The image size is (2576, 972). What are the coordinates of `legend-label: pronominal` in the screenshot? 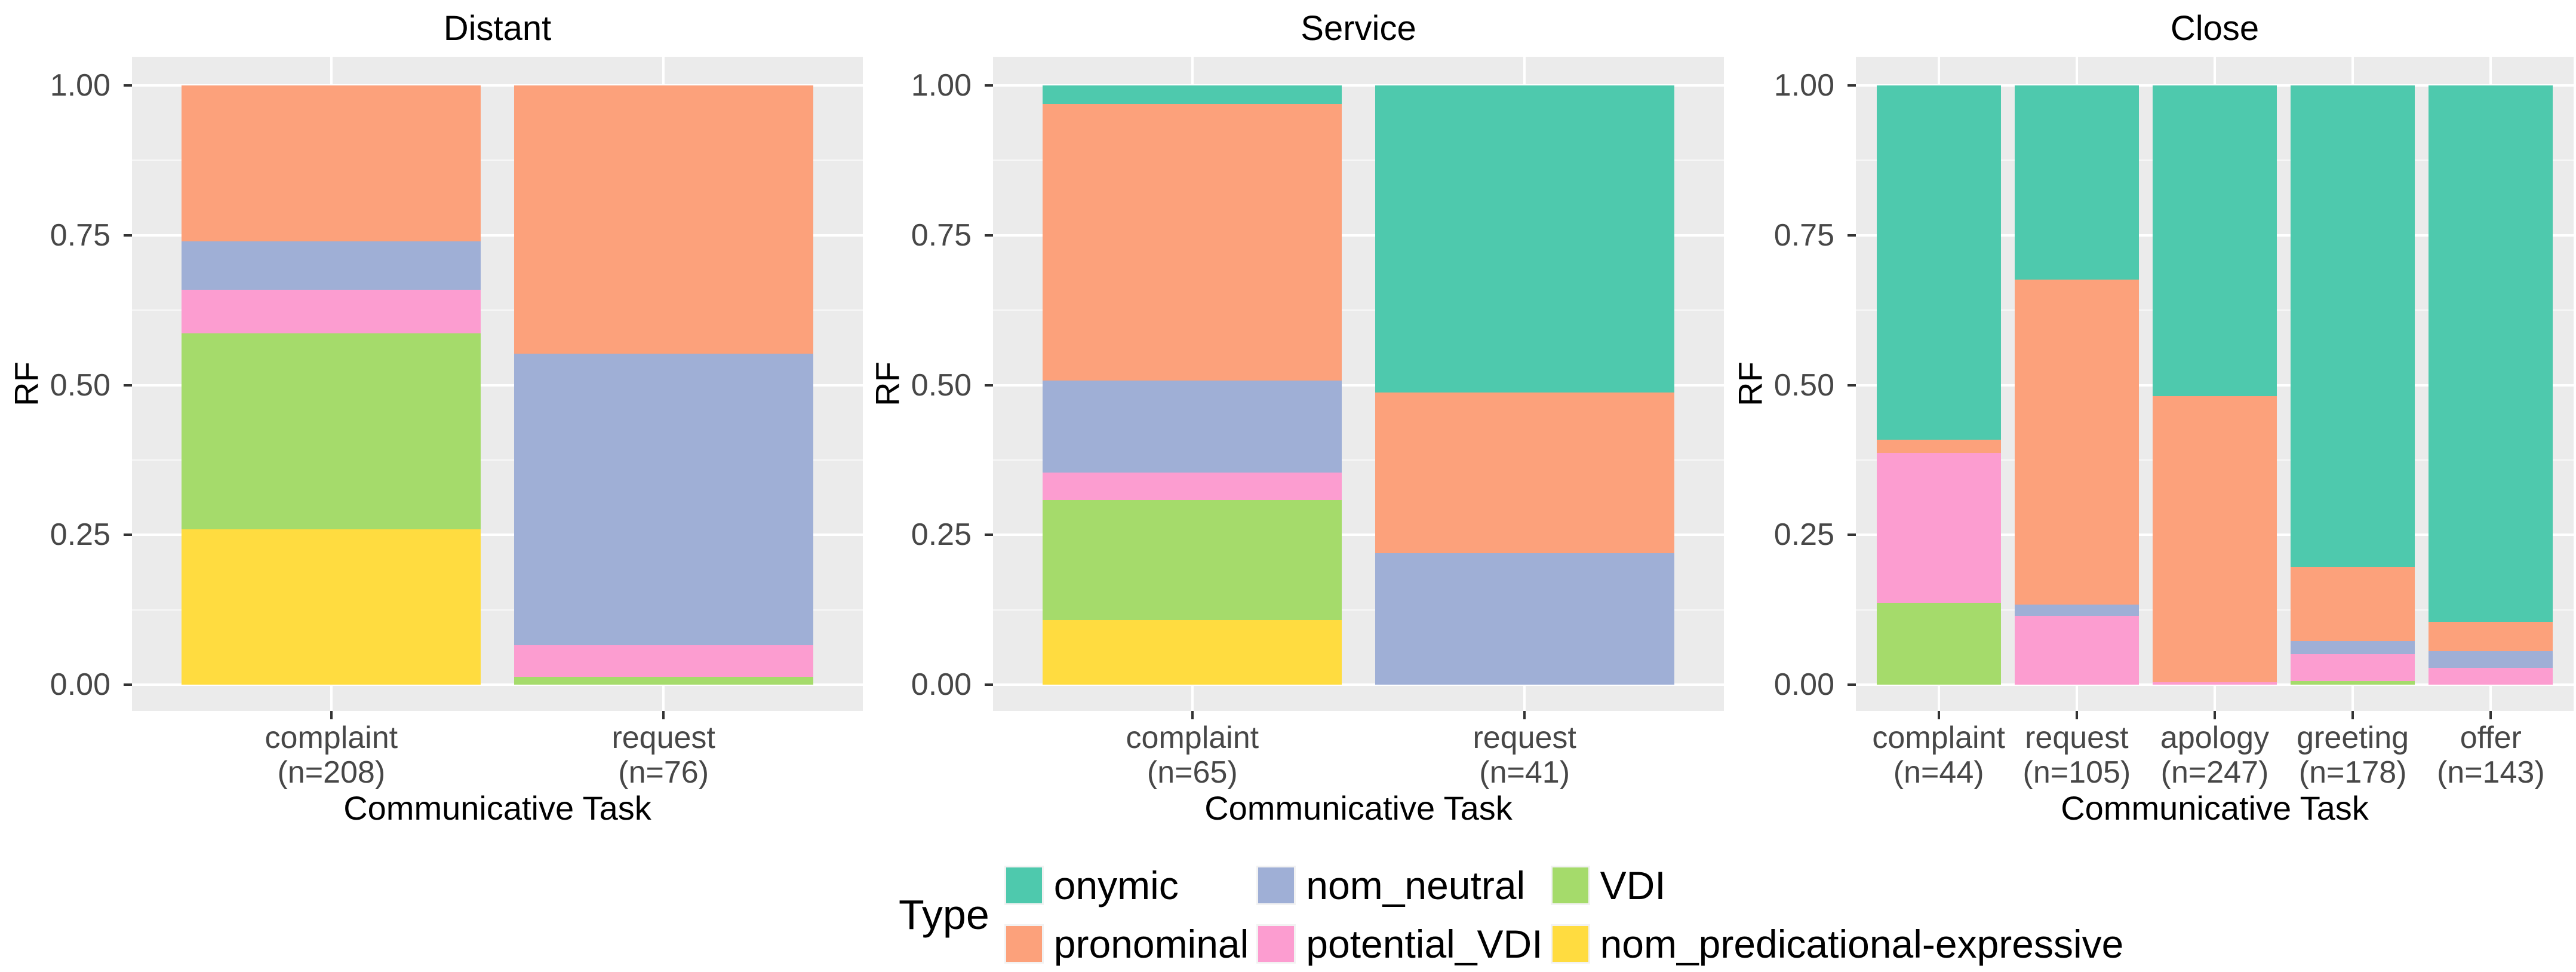 It's located at (1151, 944).